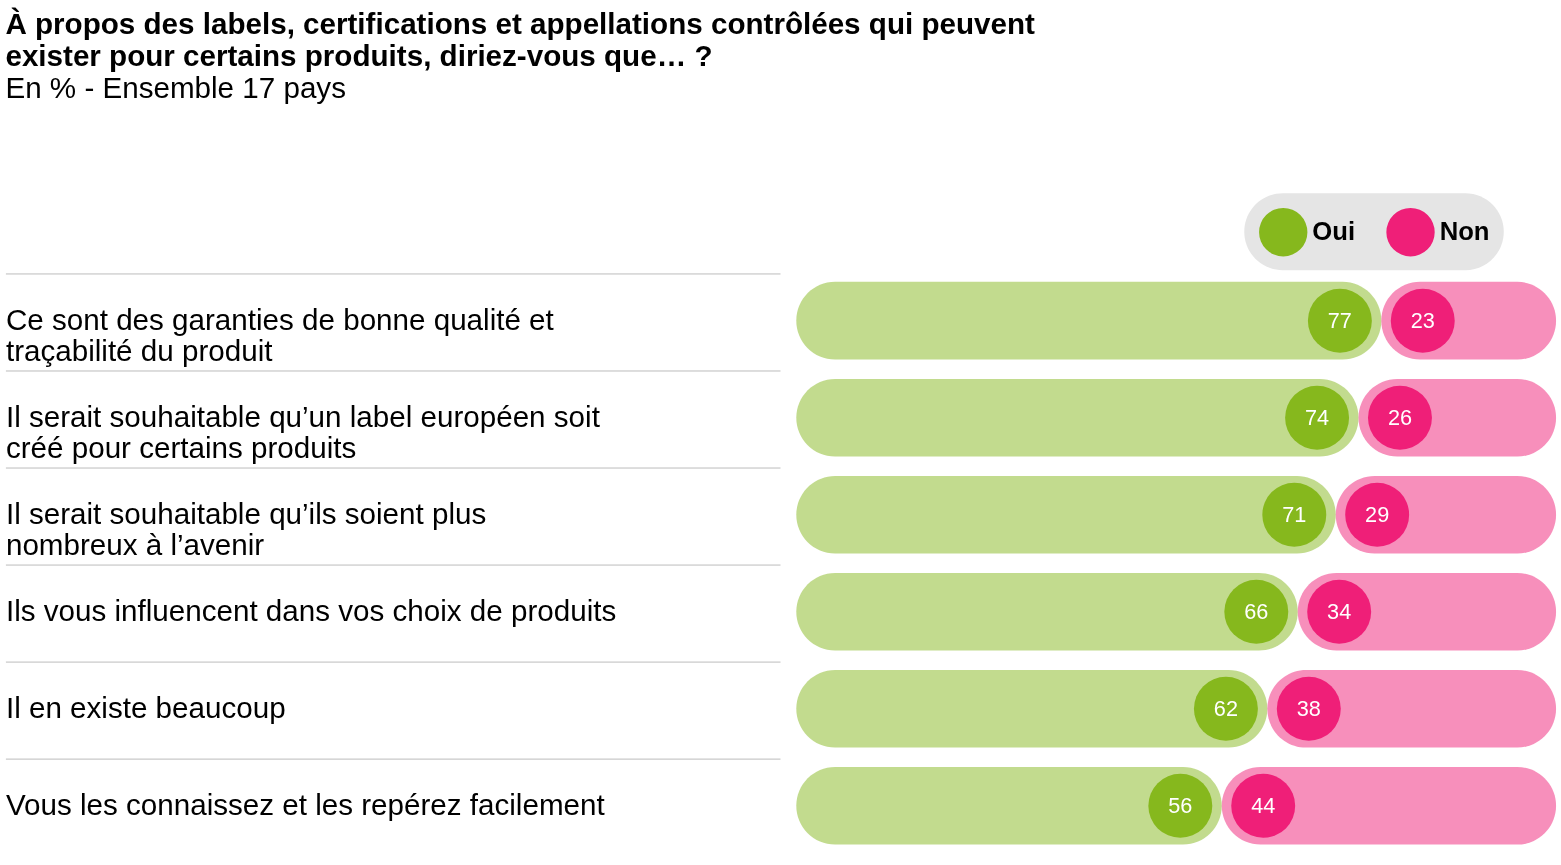  Describe the element at coordinates (1256, 611) in the screenshot. I see `data-label: 66` at that location.